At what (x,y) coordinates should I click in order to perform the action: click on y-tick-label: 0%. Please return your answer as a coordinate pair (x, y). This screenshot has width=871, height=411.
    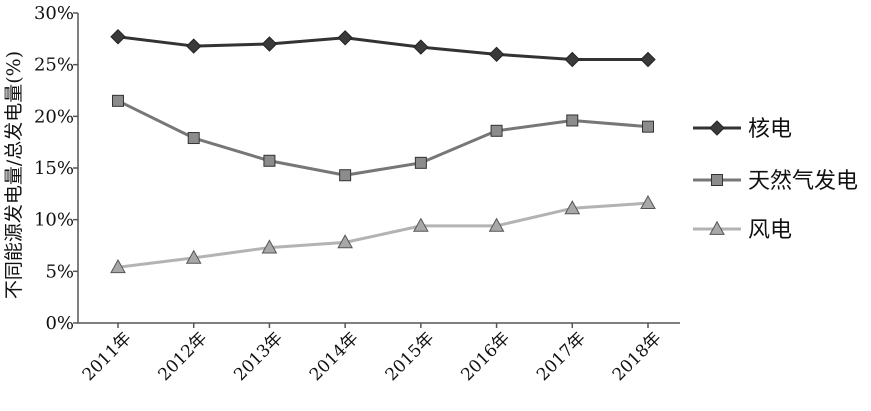
    Looking at the image, I should click on (59, 323).